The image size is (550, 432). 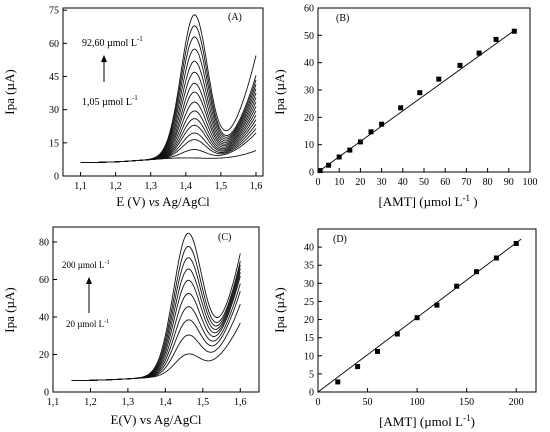 What do you see at coordinates (235, 17) in the screenshot?
I see `panel-label: (A)` at bounding box center [235, 17].